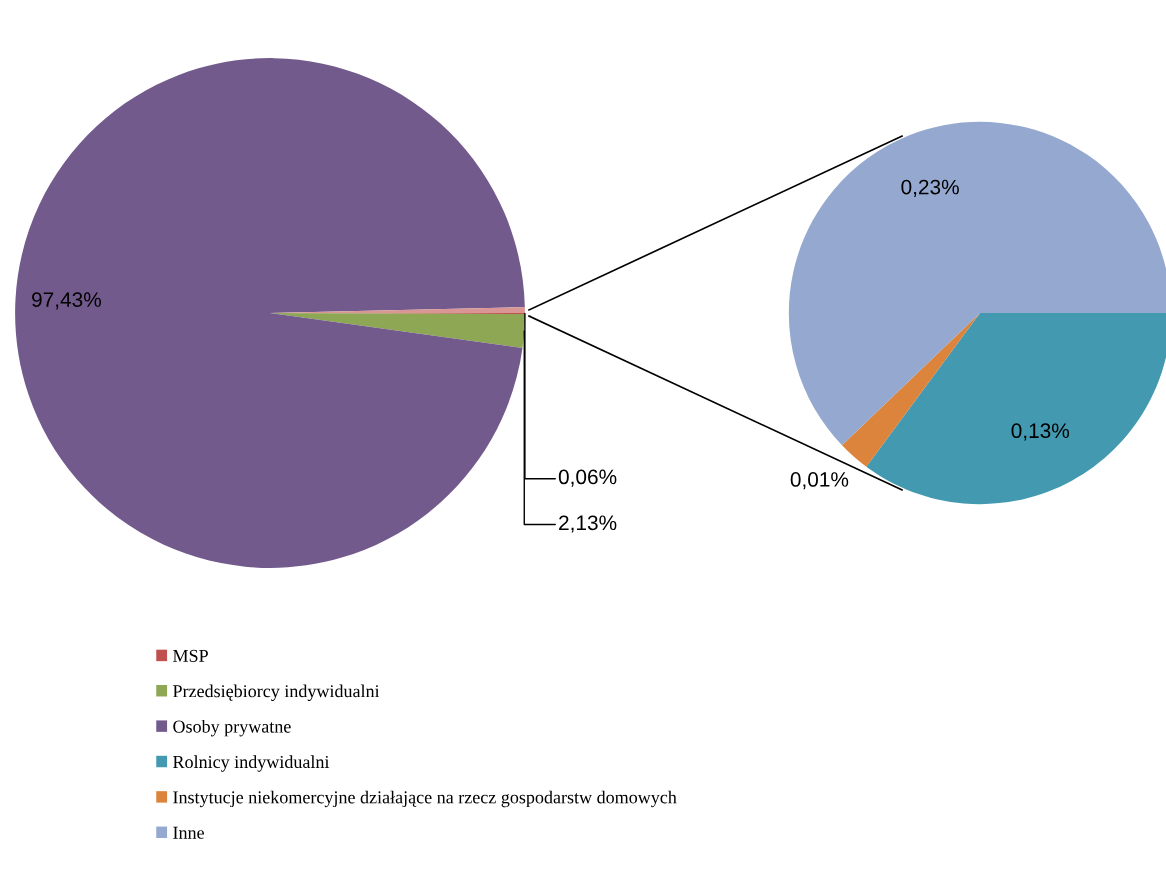 This screenshot has width=1166, height=886. Describe the element at coordinates (251, 763) in the screenshot. I see `legend-label: Rolnicy indywidualni` at that location.